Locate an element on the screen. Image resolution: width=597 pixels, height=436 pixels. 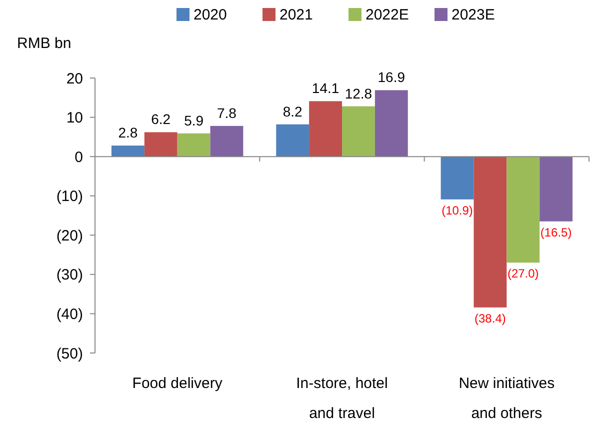
x-tick-label: New initiatives and others is located at coordinates (506, 398).